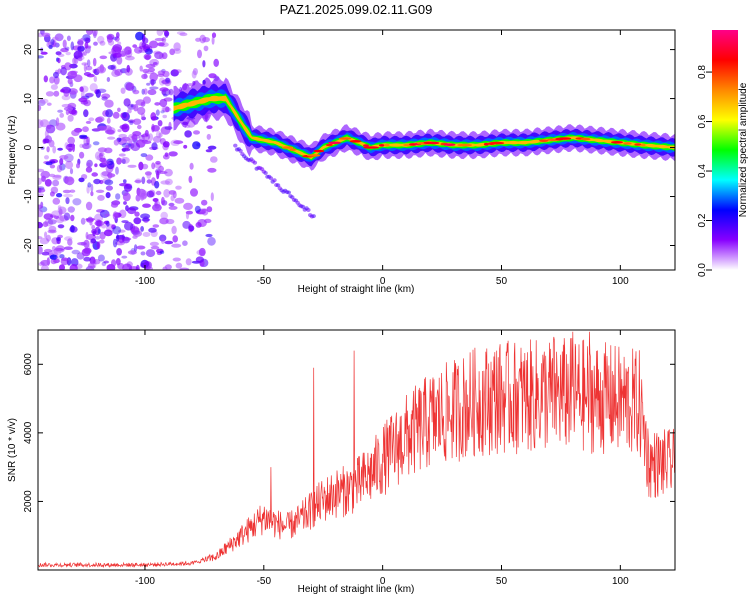  I want to click on snr-x-tick-label: -100, so click(145, 581).